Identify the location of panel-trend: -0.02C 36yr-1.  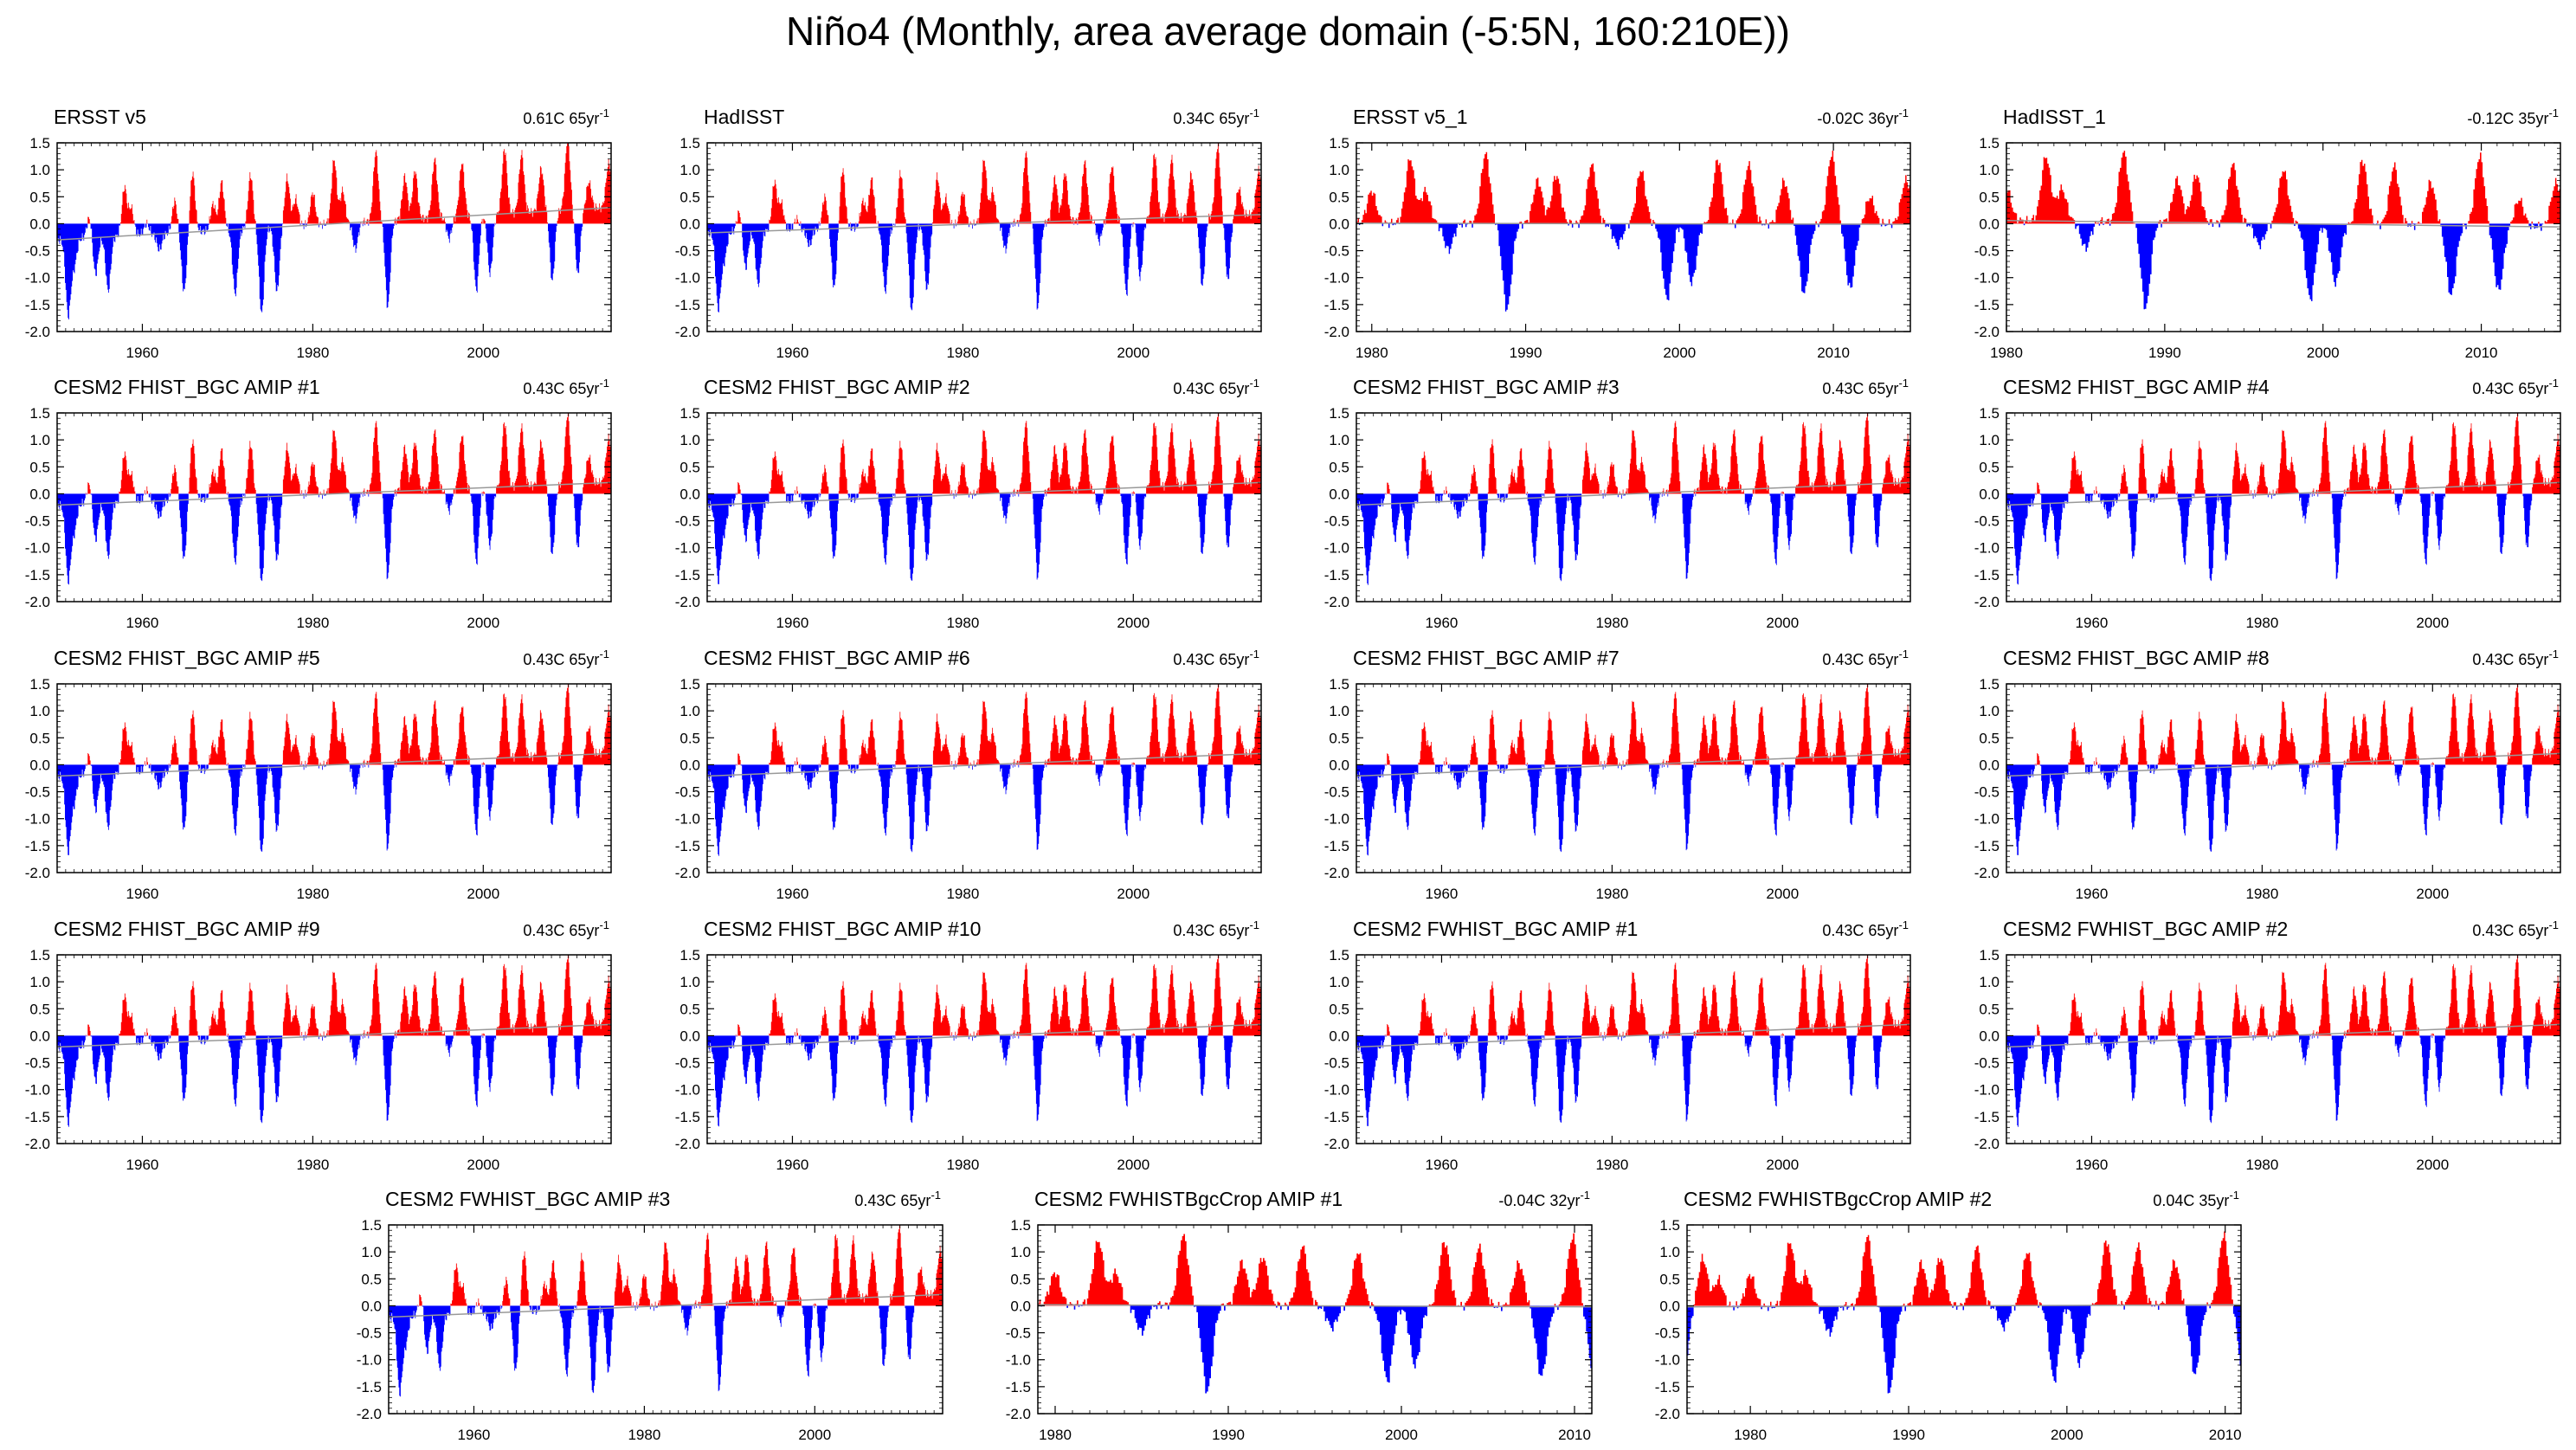
(1863, 116).